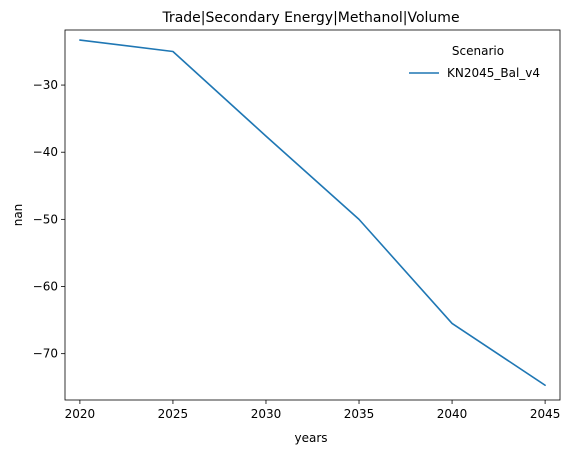 The height and width of the screenshot is (460, 569). I want to click on y-tick-label: −60, so click(45, 287).